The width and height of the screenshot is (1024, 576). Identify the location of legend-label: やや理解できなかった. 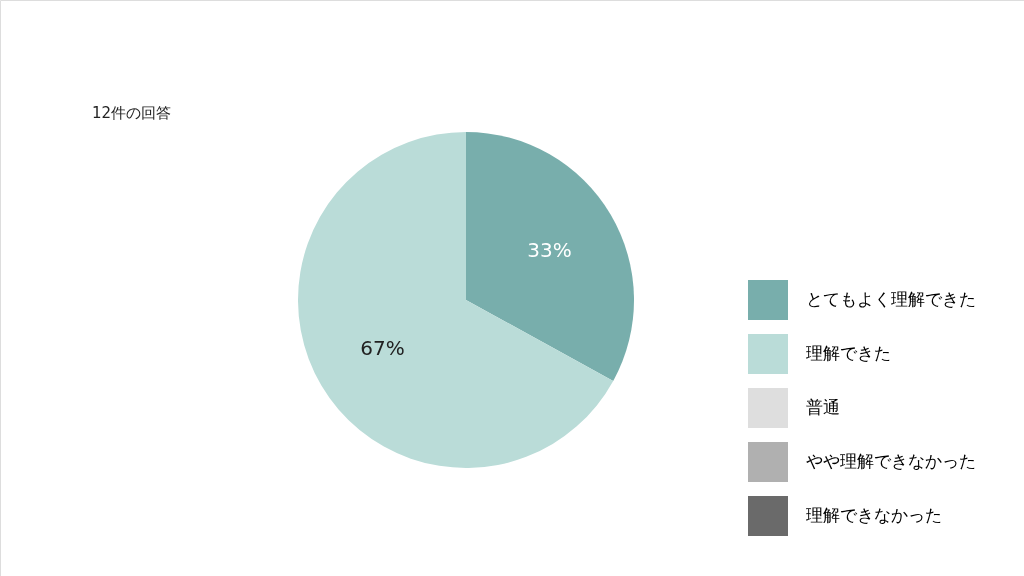
(891, 461).